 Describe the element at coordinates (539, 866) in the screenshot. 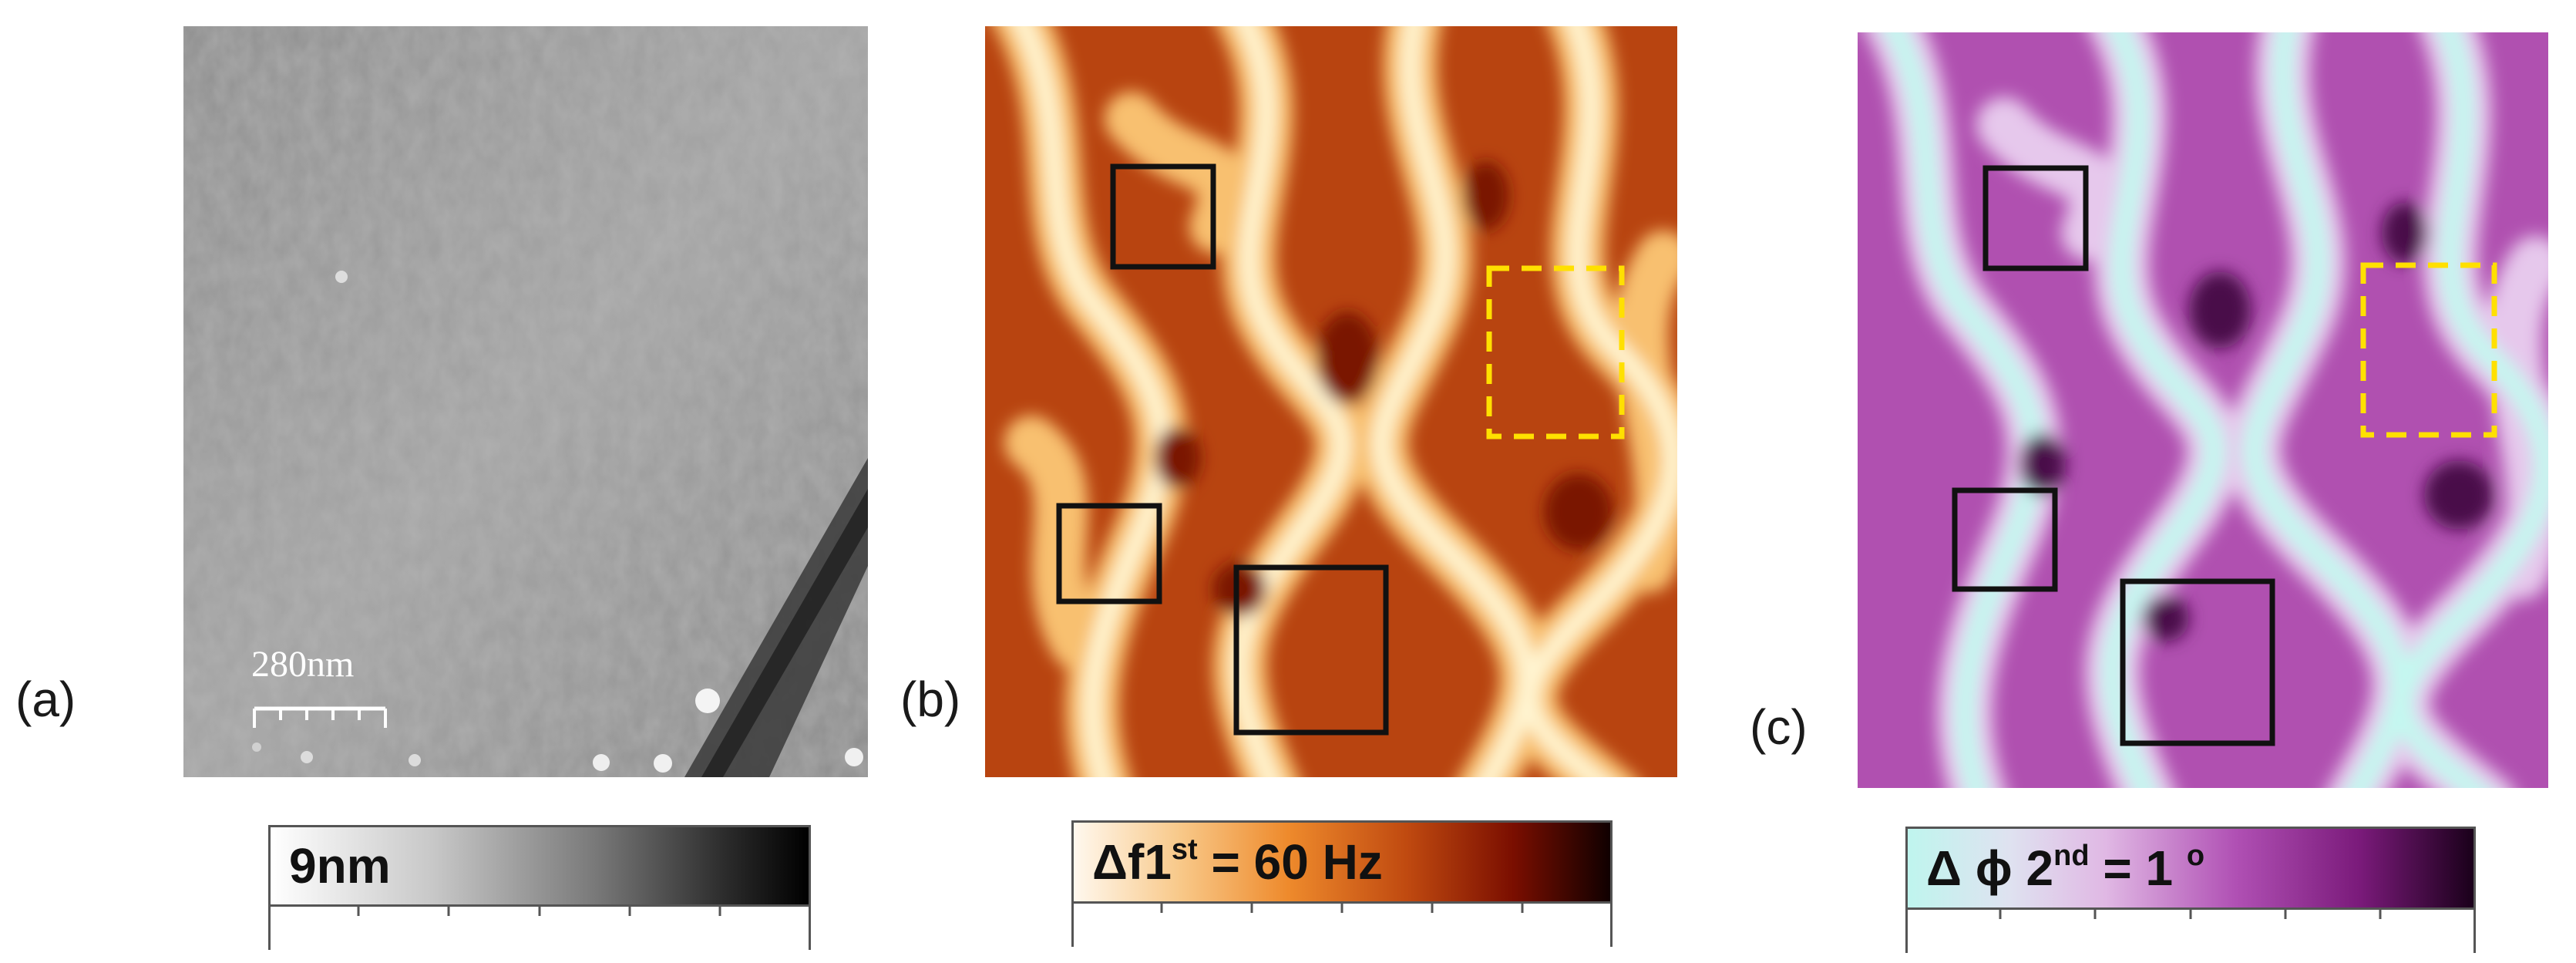

I see `colorbar-topography: 9nm` at that location.